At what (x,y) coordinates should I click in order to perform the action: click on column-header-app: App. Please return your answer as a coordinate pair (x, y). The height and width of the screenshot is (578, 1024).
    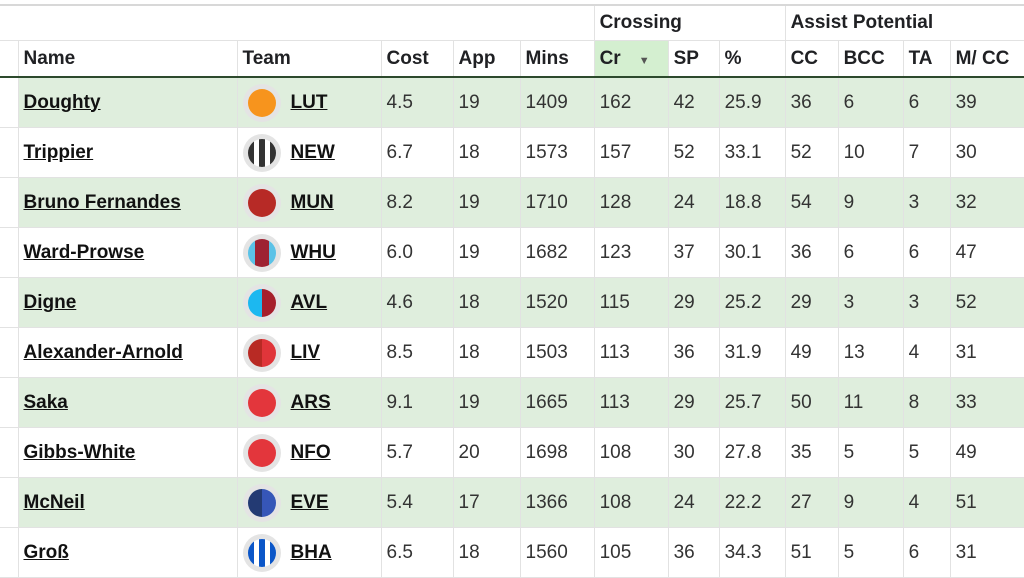
    Looking at the image, I should click on (487, 59).